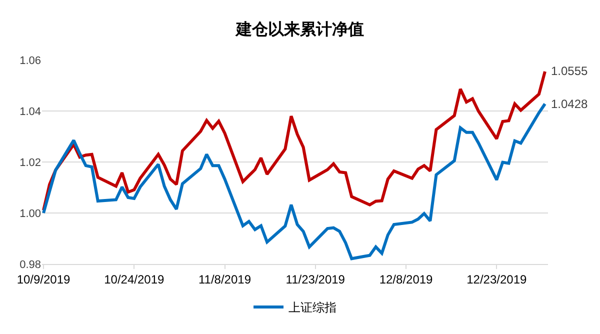 The image size is (600, 334). I want to click on annotation: 1.0428, so click(569, 104).